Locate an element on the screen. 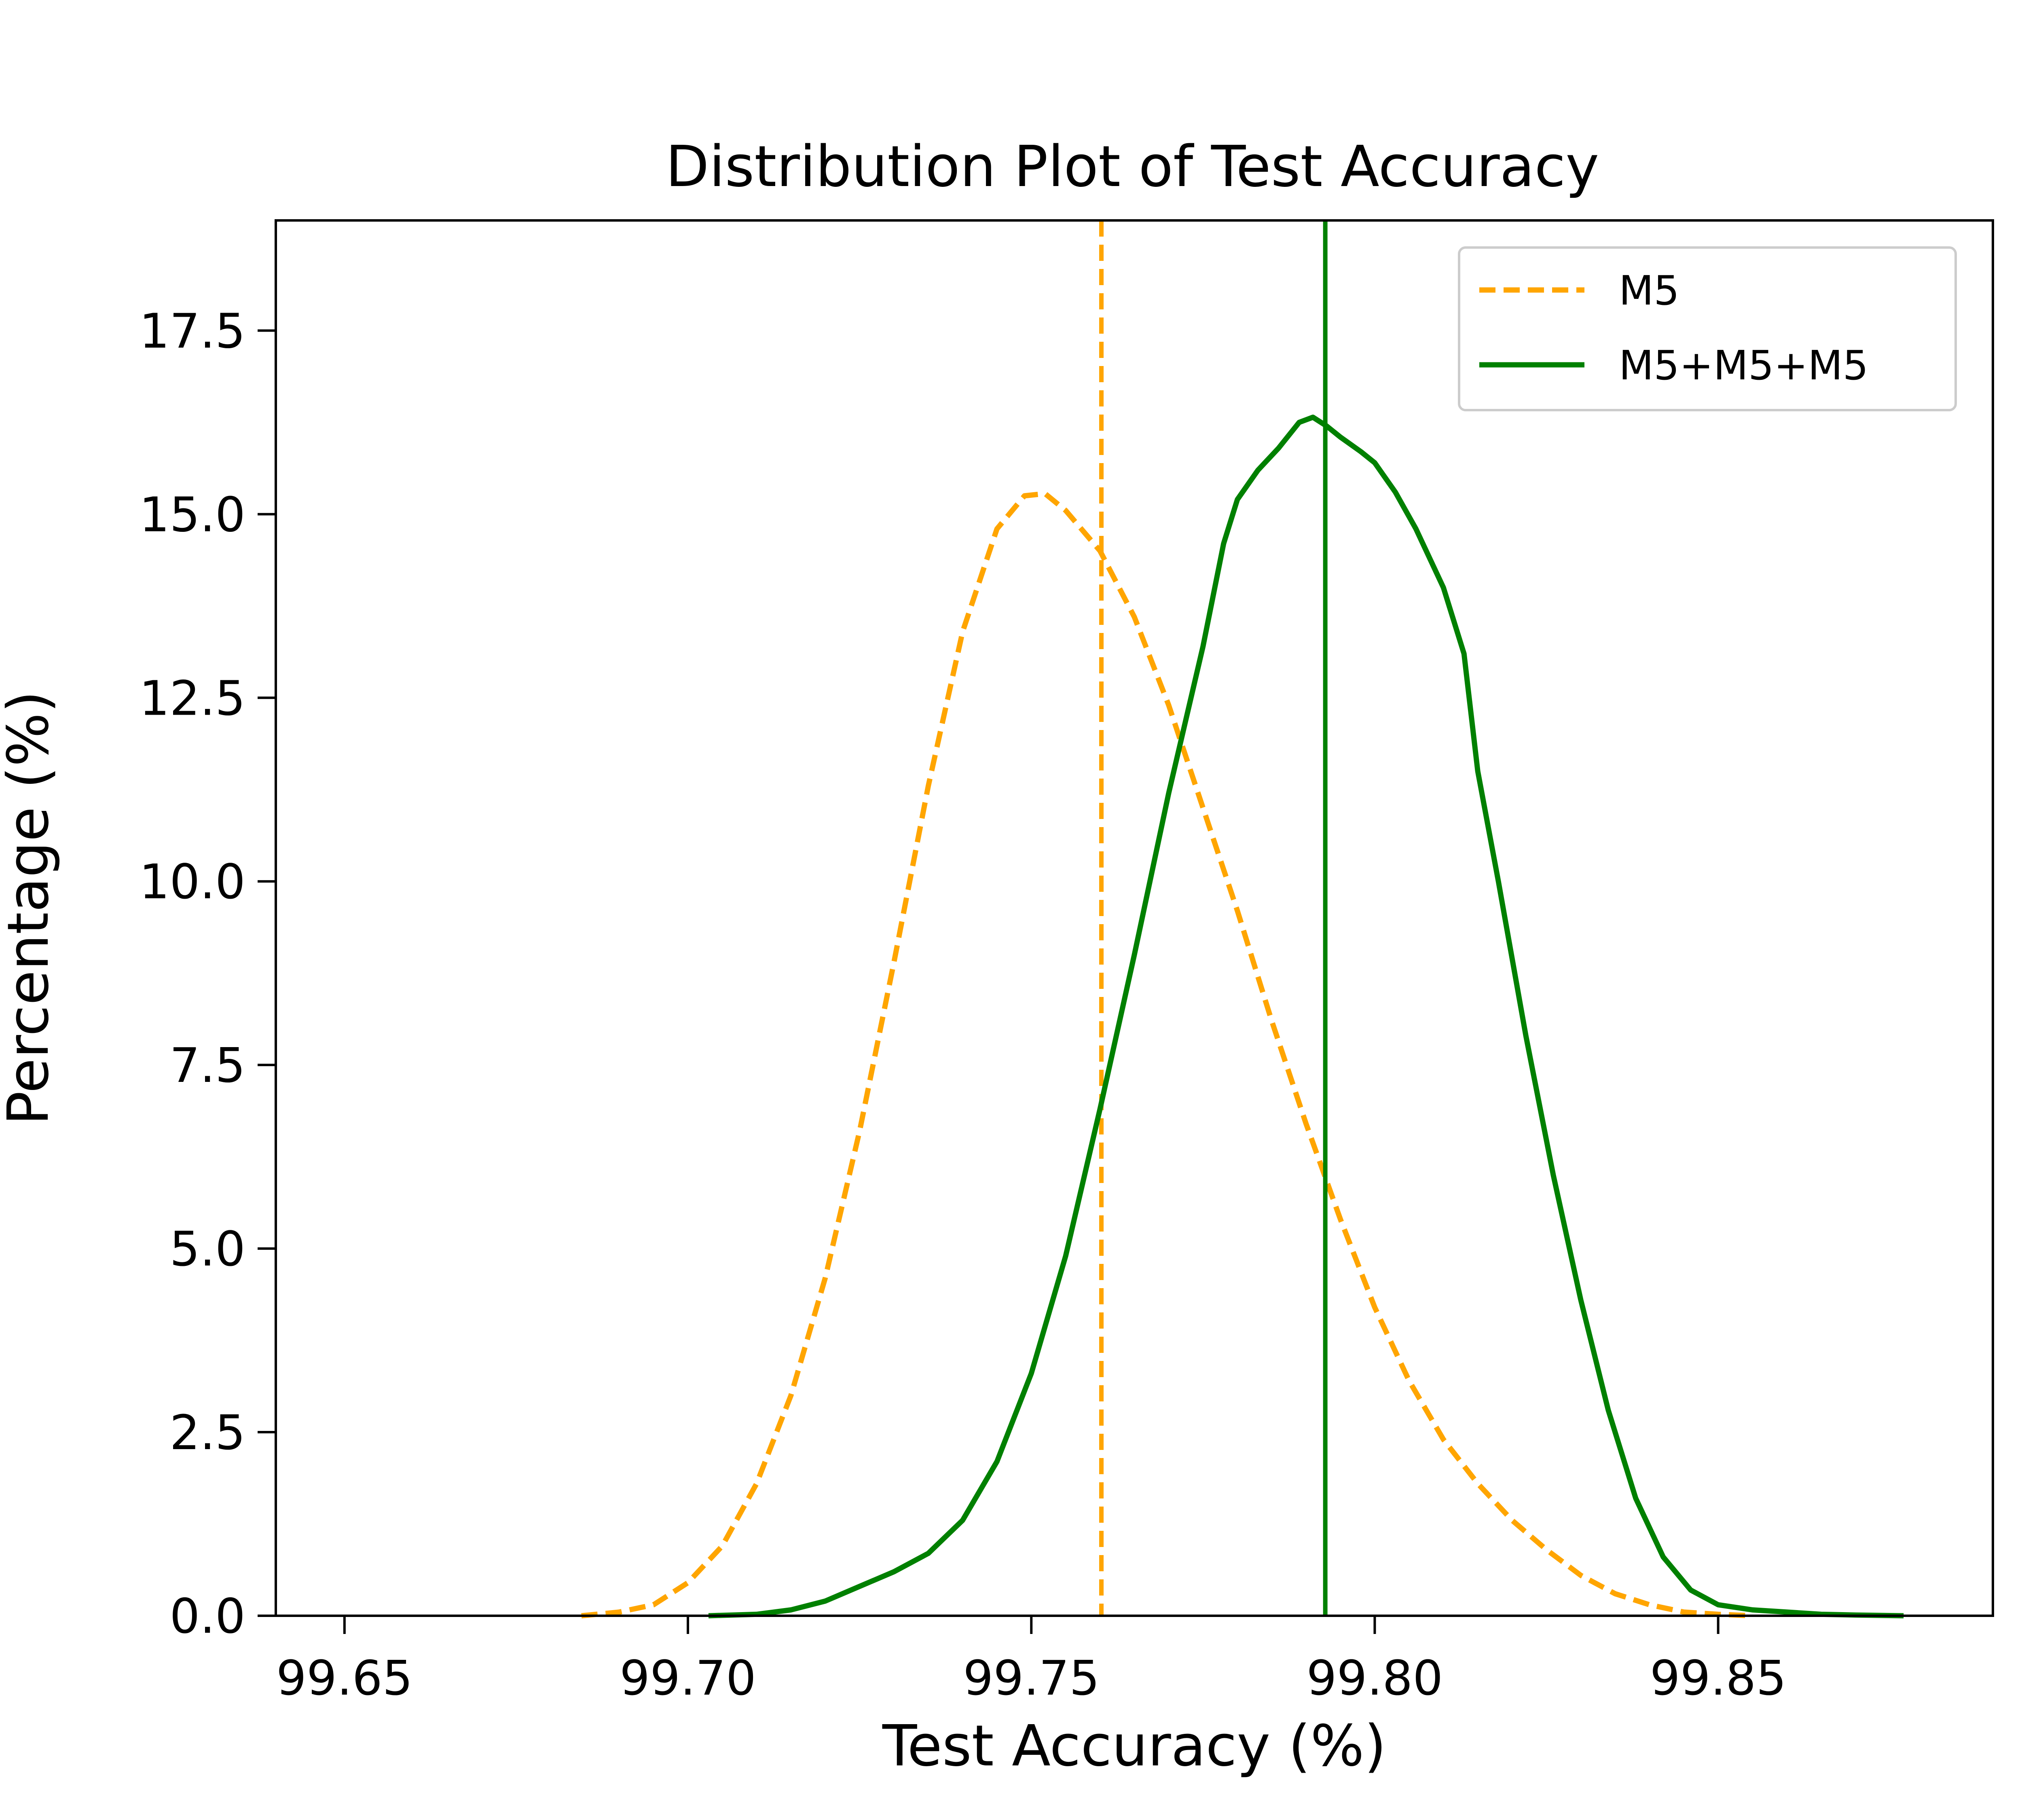 The height and width of the screenshot is (1820, 2022). x-tick-label: 99.65 is located at coordinates (344, 1678).